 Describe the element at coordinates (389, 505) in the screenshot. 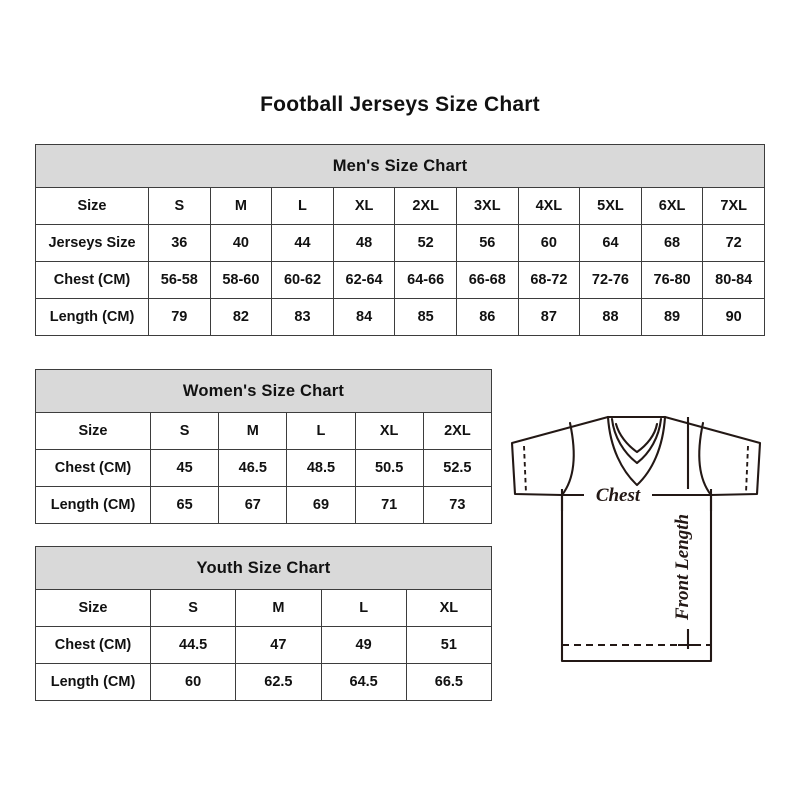

I see `womens-cell-1-3: 71` at that location.